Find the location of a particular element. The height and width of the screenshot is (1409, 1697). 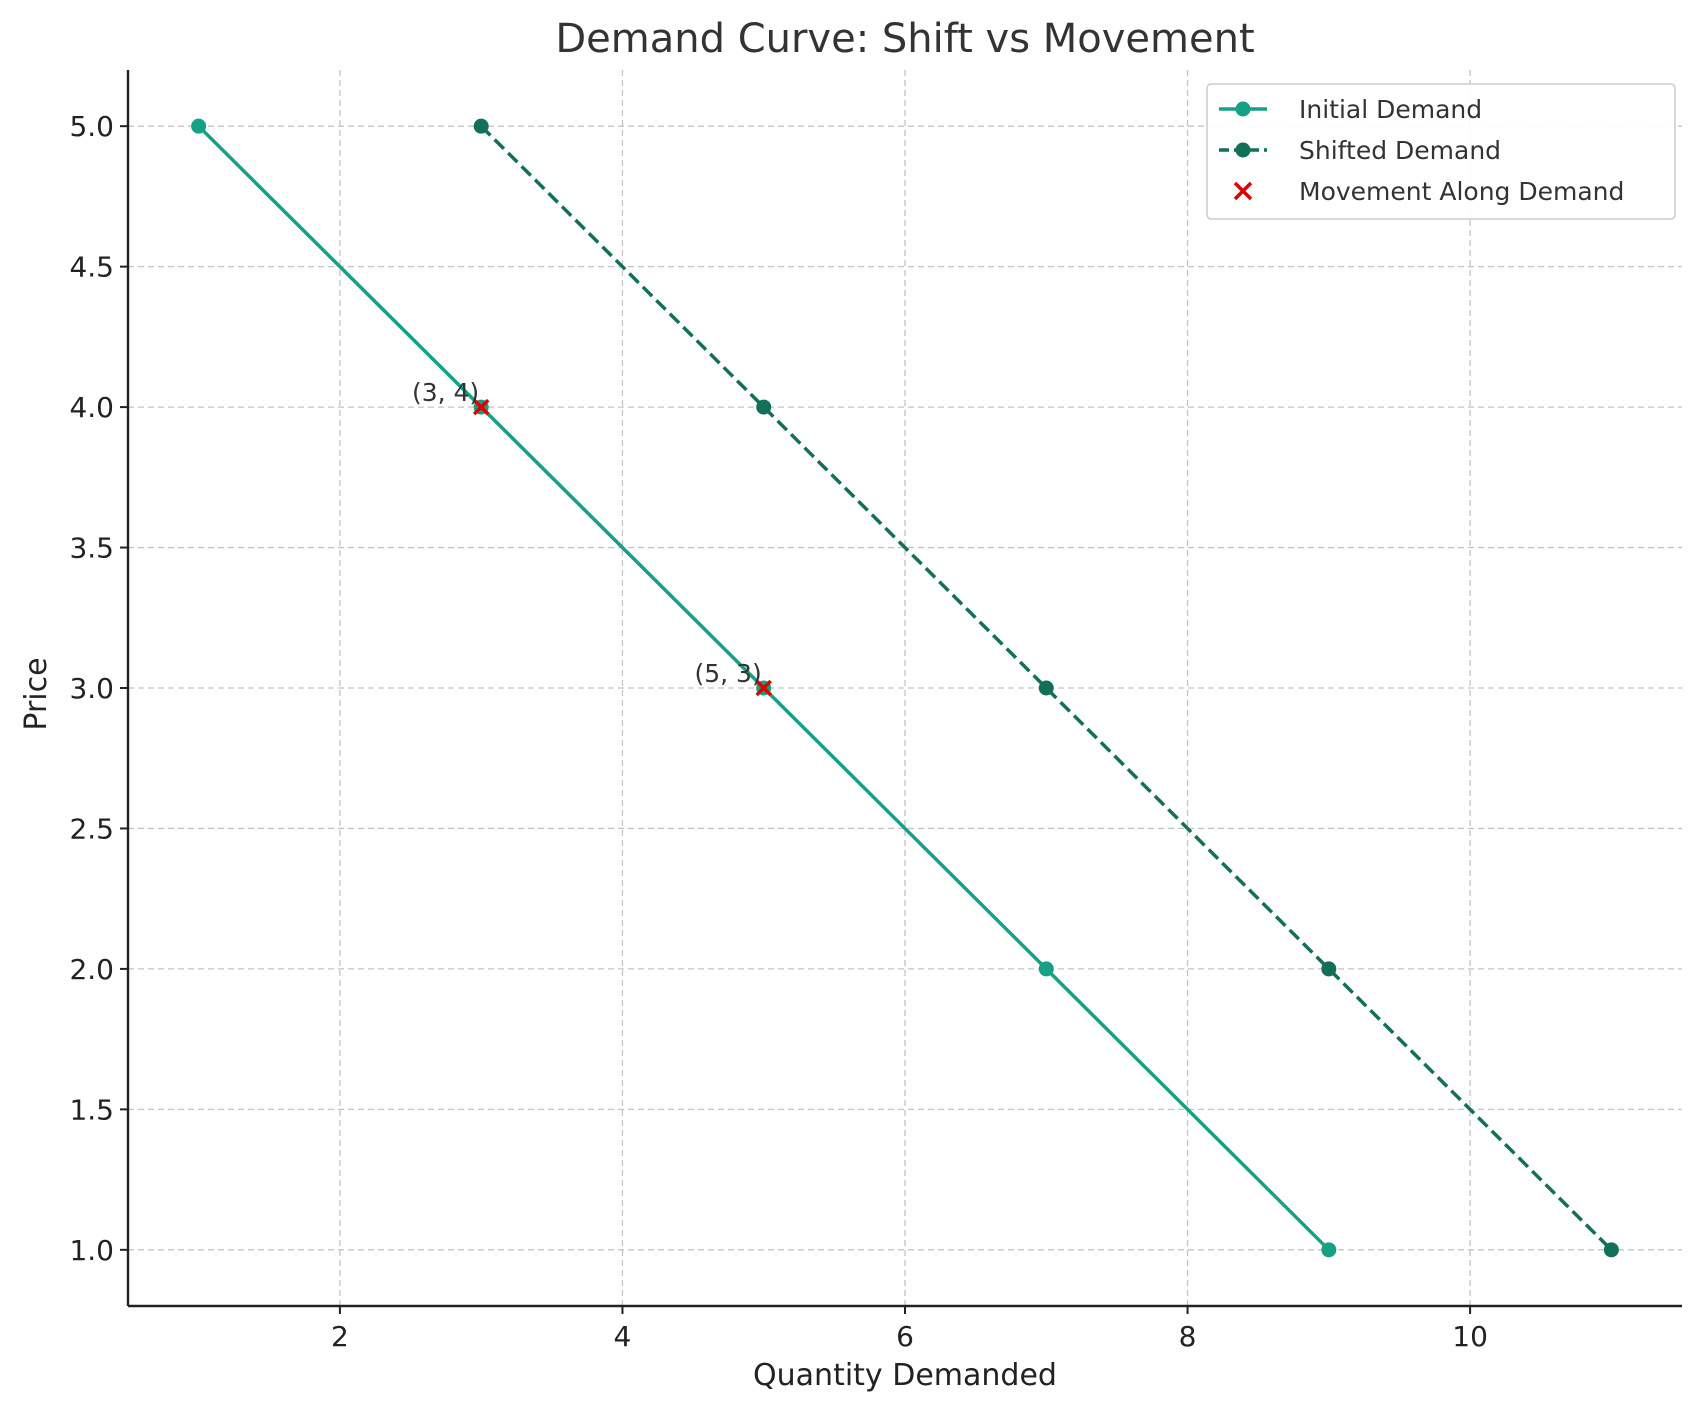

legend-movement-along-demand-label: Movement Along Demand is located at coordinates (1461, 191).